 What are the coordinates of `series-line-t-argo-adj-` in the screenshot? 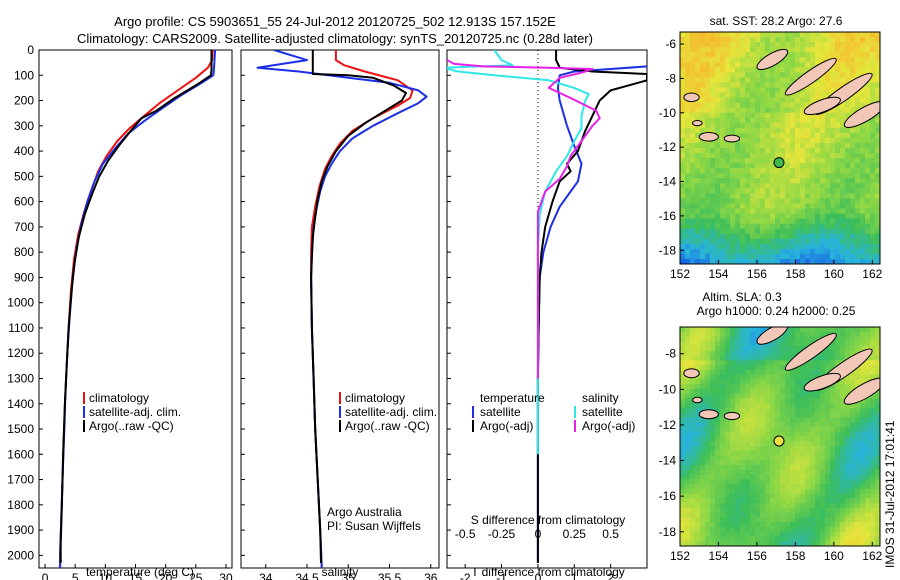 It's located at (591, 306).